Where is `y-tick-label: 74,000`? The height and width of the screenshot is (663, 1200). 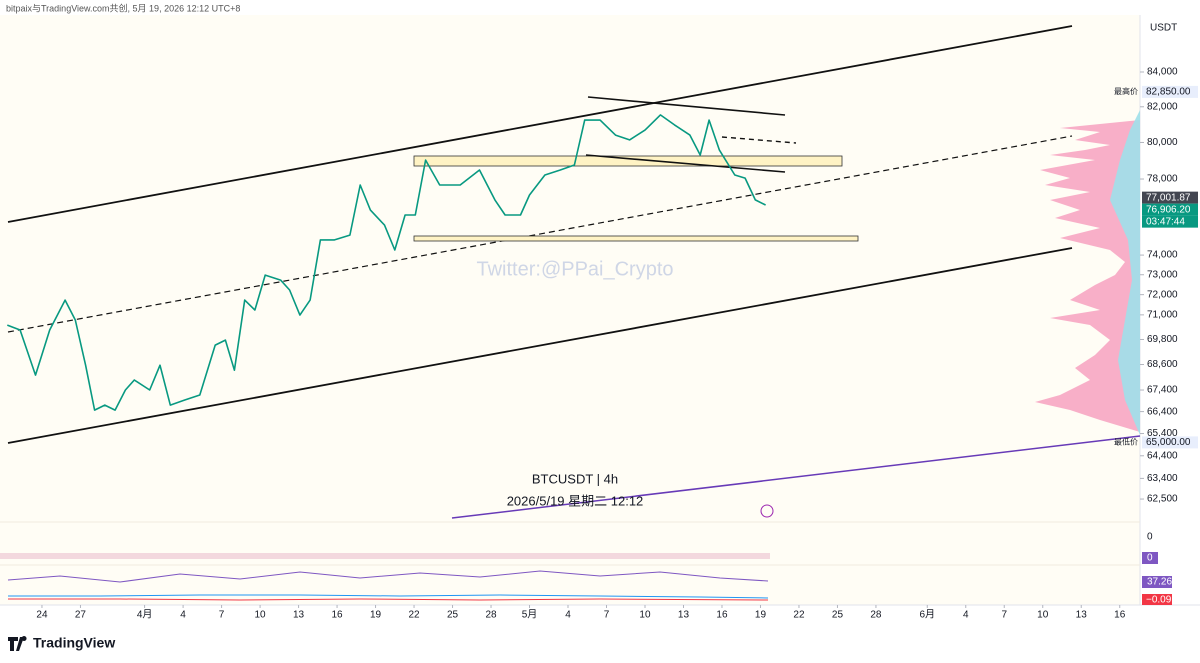 y-tick-label: 74,000 is located at coordinates (1162, 255).